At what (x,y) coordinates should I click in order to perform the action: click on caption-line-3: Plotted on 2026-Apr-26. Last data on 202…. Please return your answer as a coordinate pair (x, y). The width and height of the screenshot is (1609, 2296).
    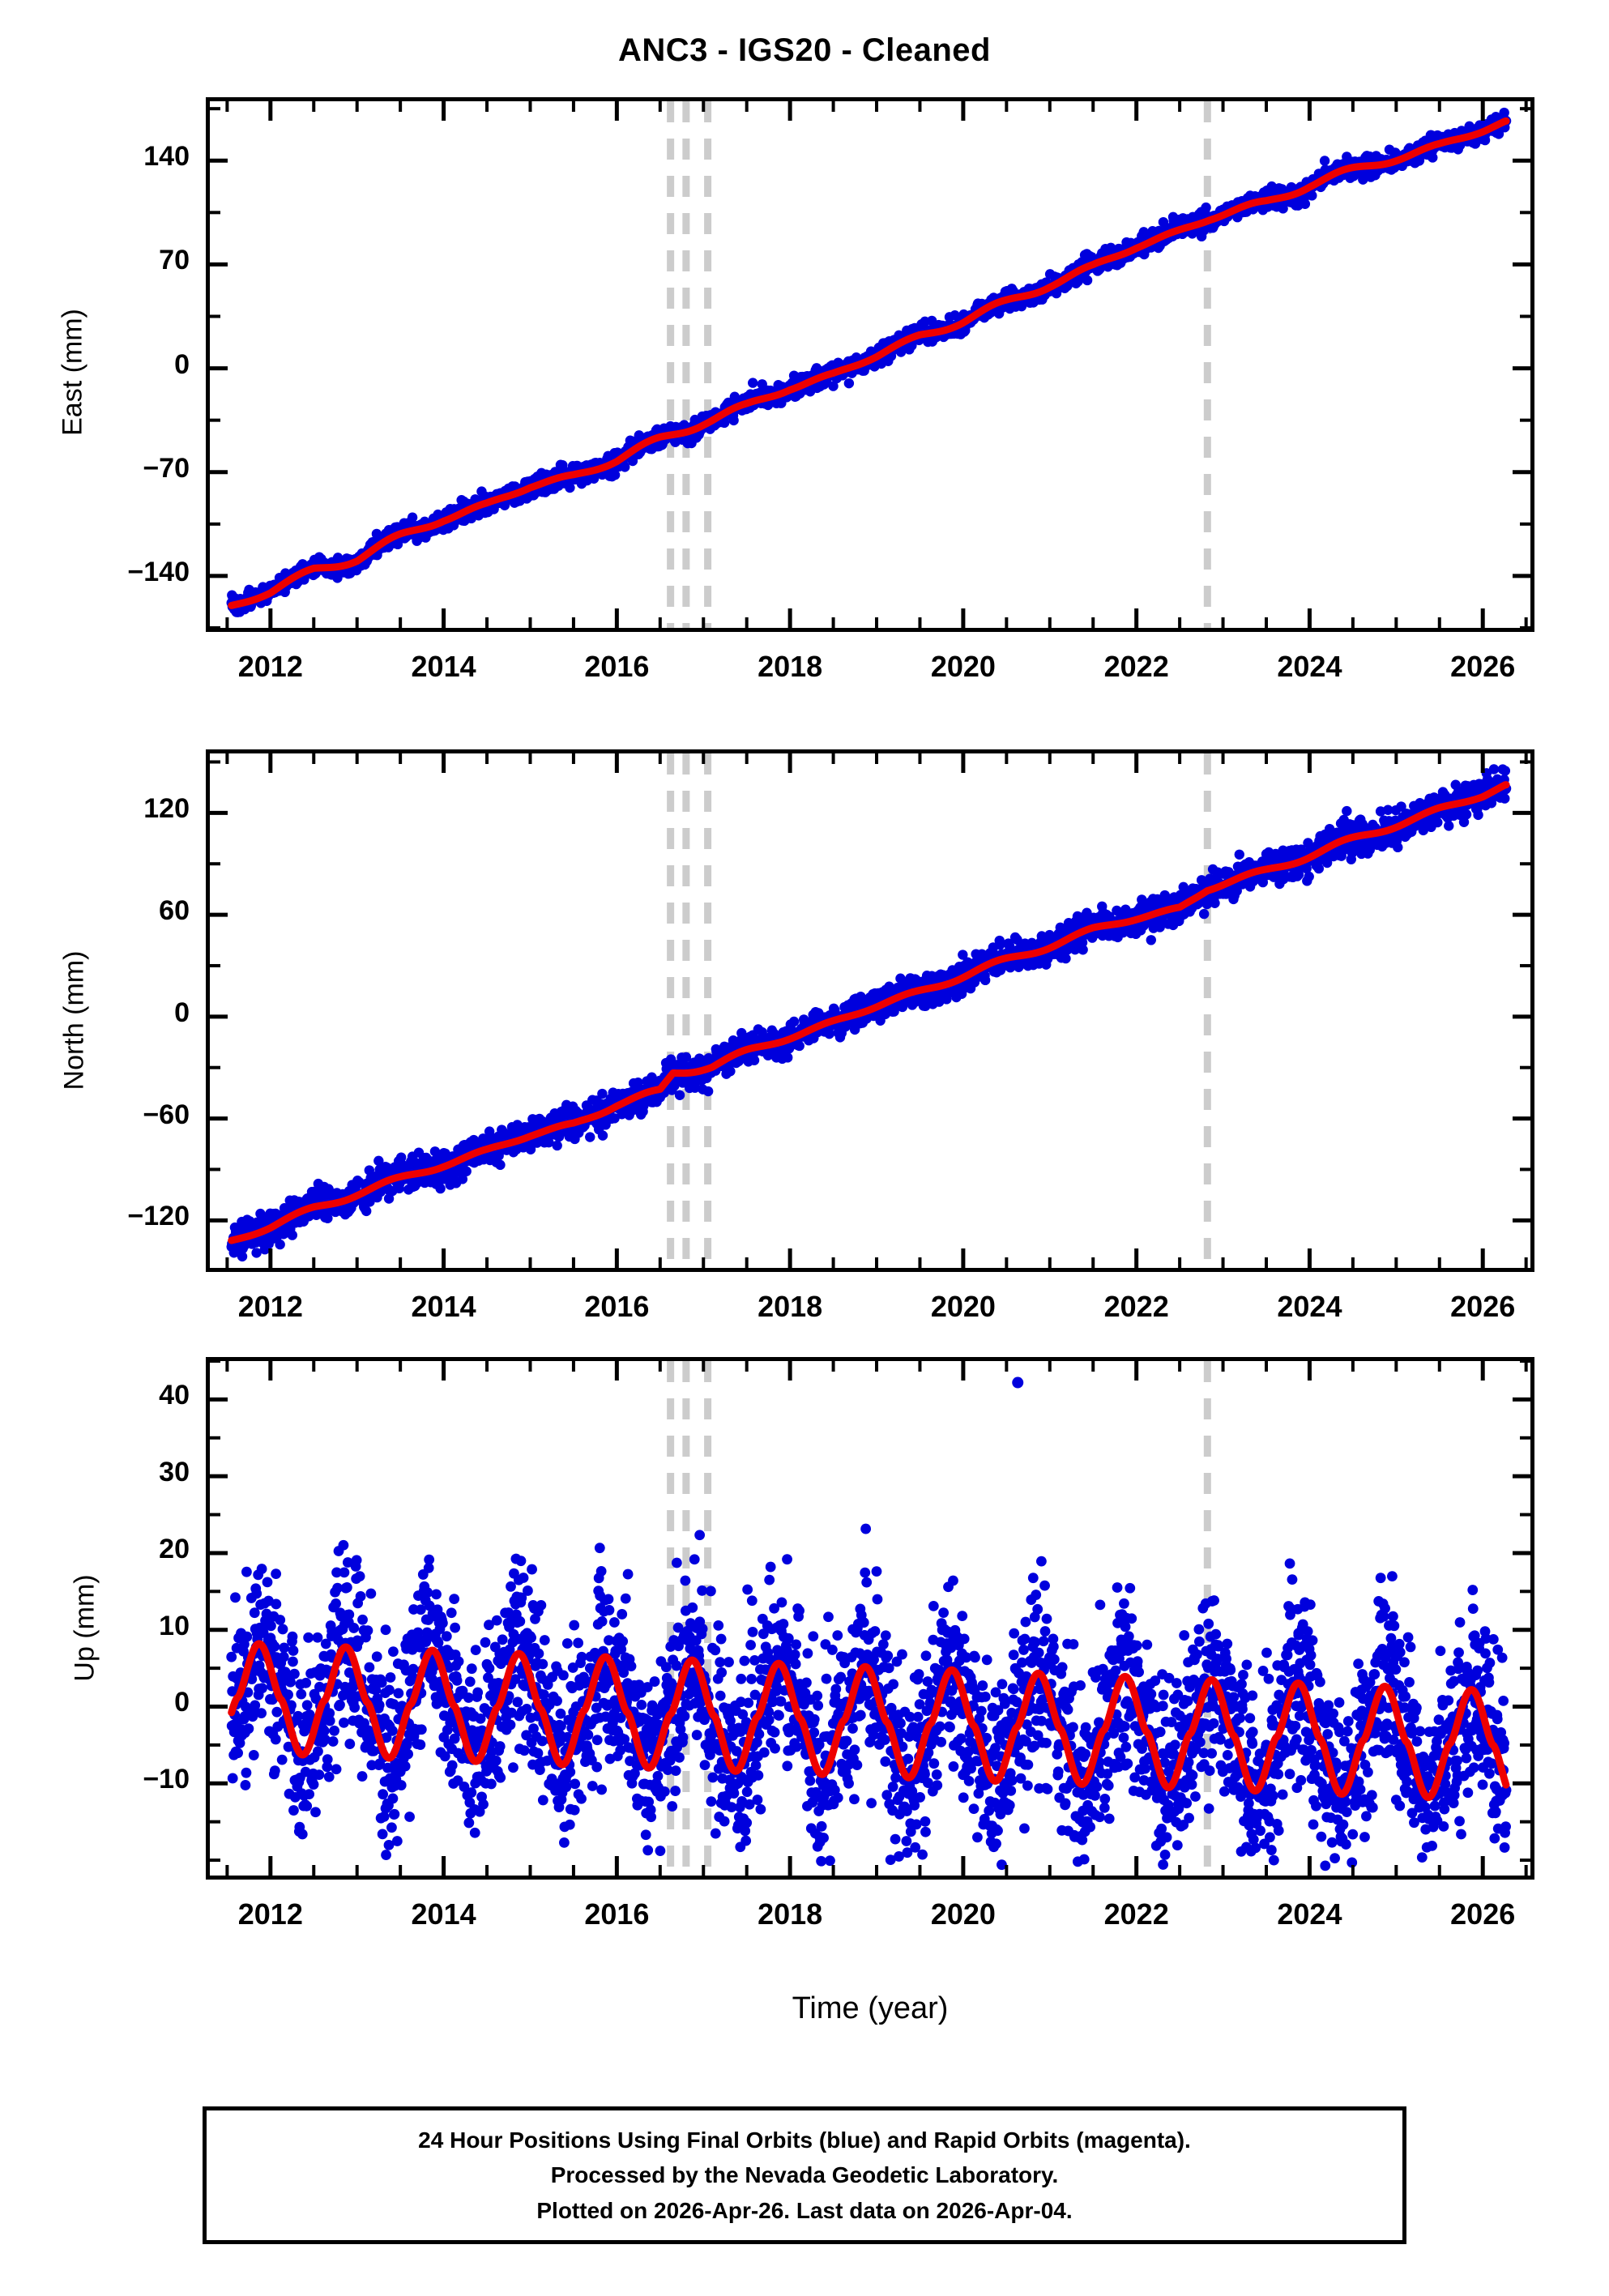
    Looking at the image, I should click on (804, 2210).